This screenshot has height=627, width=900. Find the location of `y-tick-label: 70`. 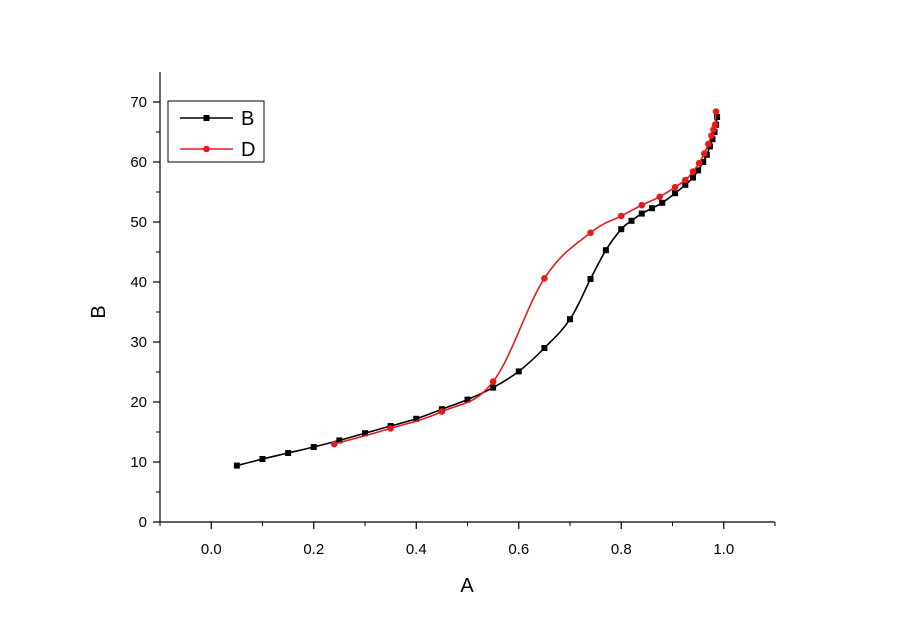

y-tick-label: 70 is located at coordinates (138, 102).